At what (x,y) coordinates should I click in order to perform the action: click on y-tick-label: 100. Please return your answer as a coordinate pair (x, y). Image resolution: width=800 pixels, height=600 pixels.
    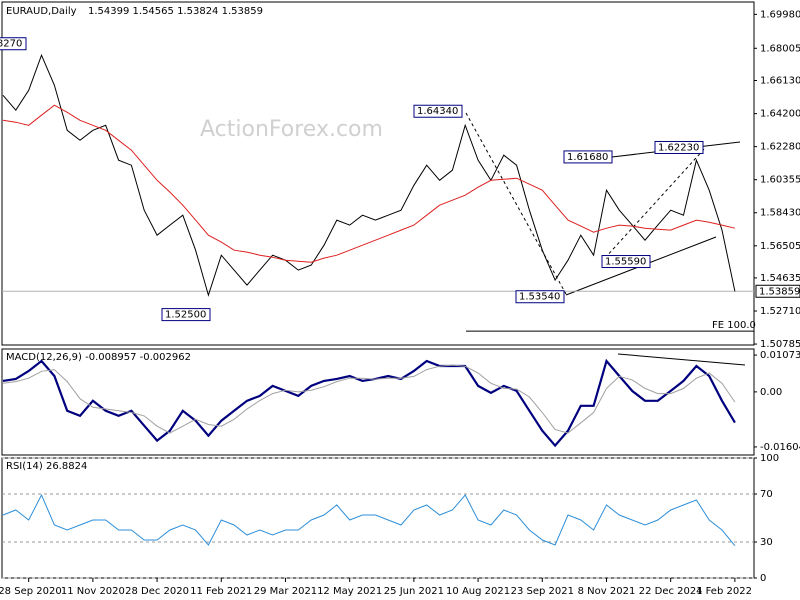
    Looking at the image, I should click on (769, 458).